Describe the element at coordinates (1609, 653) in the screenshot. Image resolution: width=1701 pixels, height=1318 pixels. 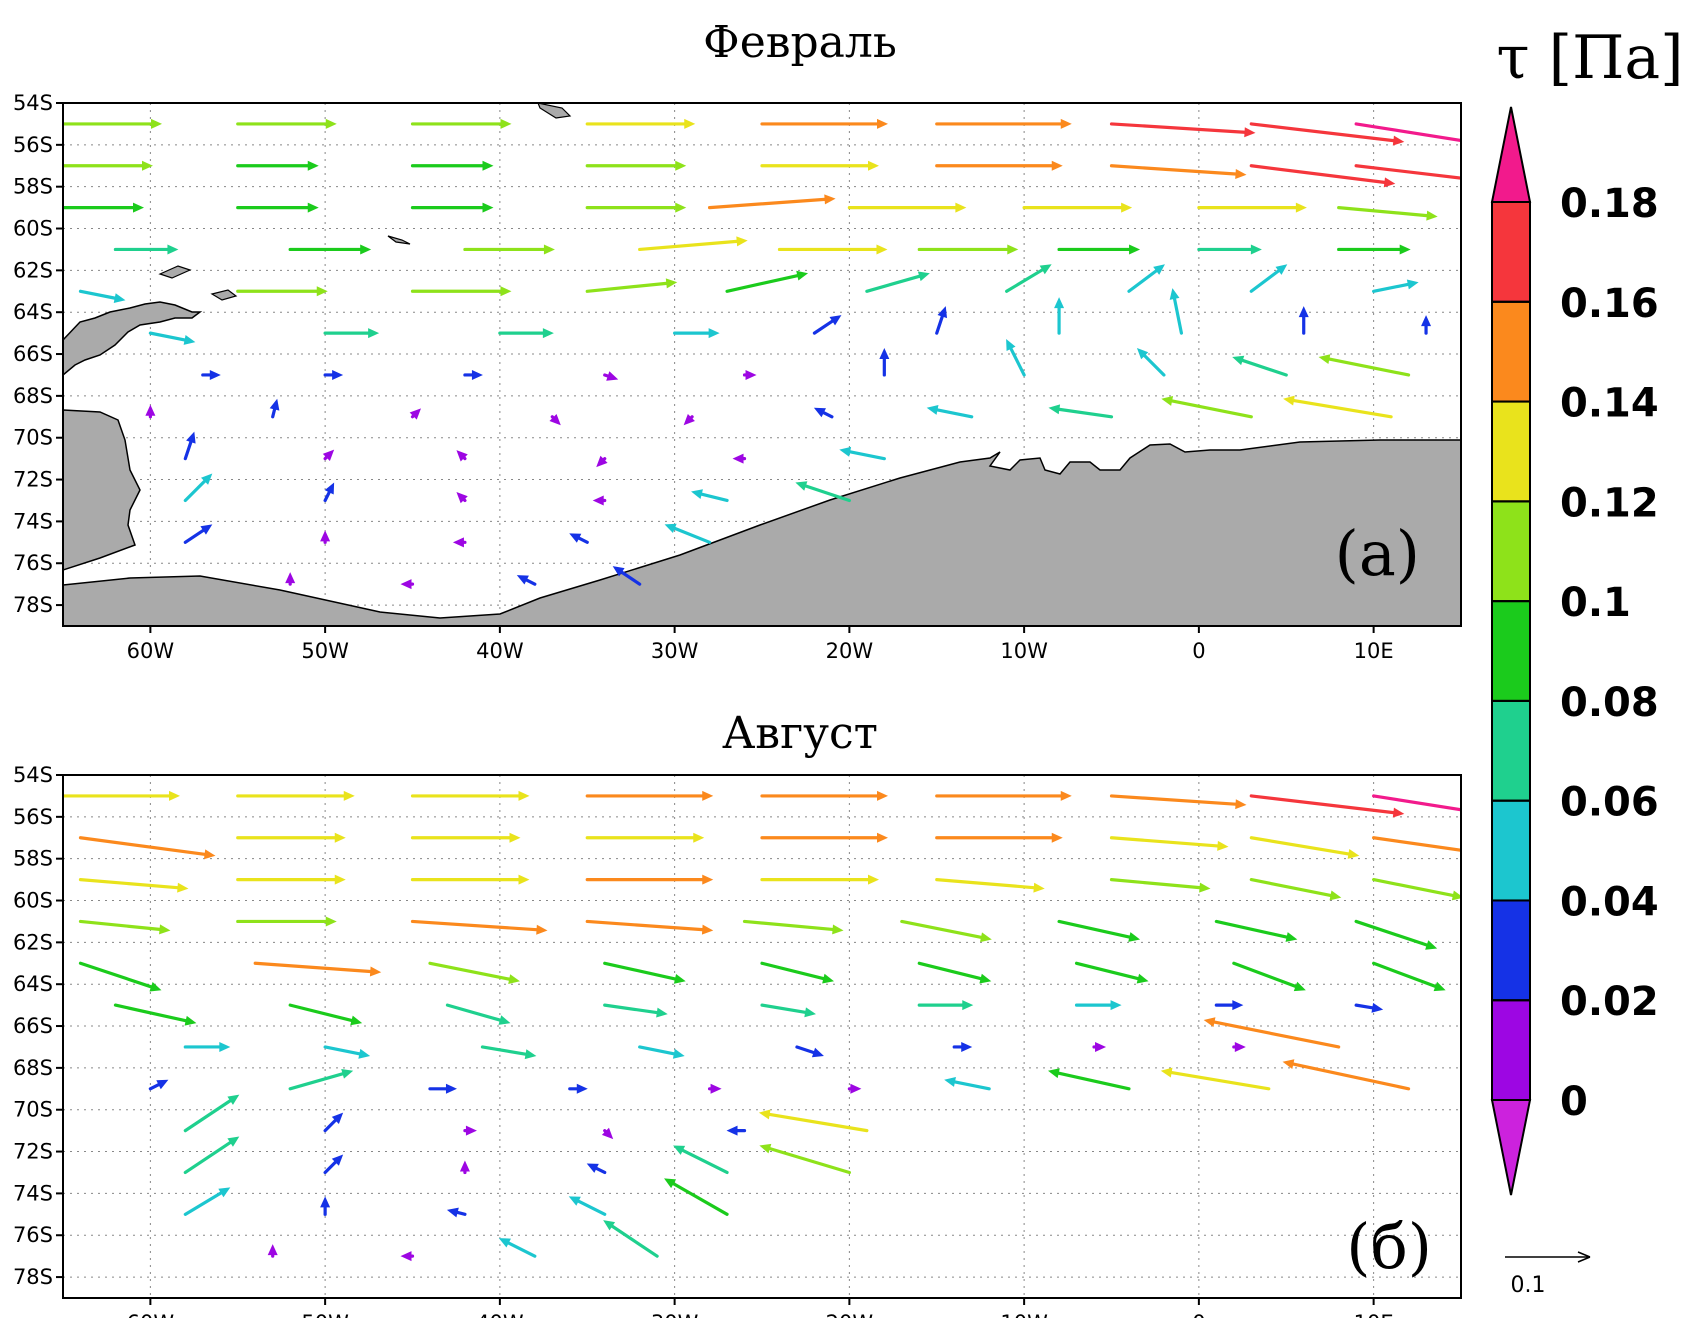
I see `colorbar-labels: 0 0.02 0.04 0.06 0.08 0.1 0.12 0.14 0.16 0.18` at that location.